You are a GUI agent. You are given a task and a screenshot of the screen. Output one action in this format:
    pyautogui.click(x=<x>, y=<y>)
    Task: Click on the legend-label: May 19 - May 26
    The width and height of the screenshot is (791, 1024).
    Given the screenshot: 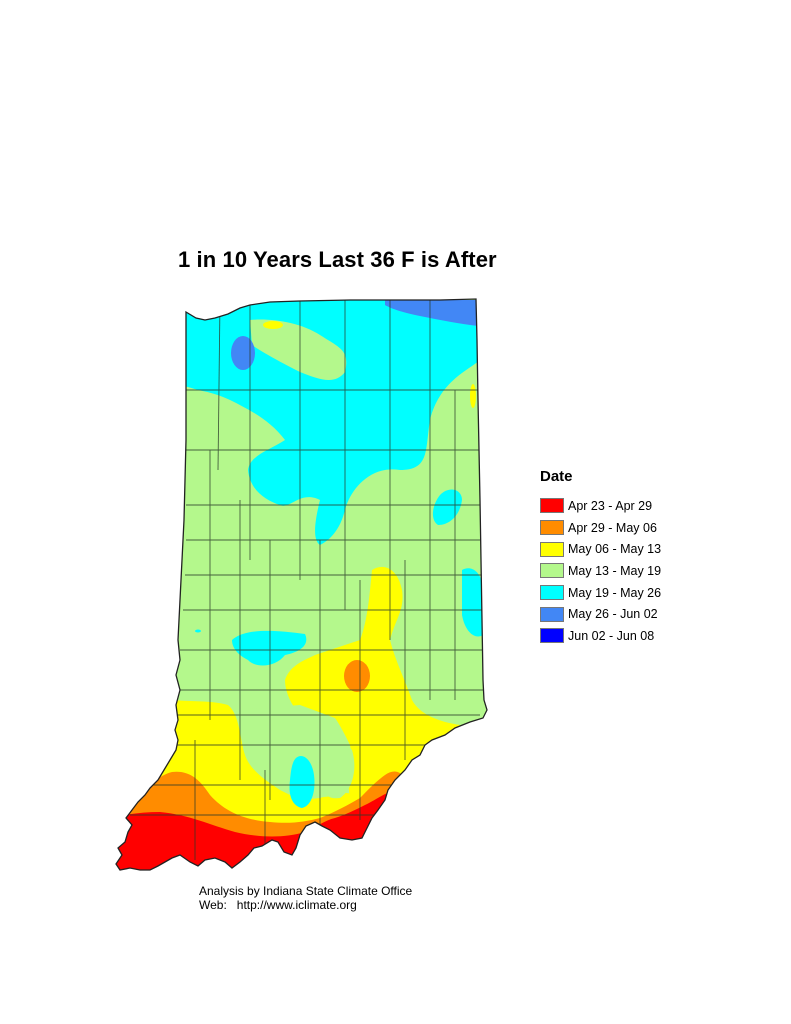 What is the action you would take?
    pyautogui.click(x=615, y=592)
    